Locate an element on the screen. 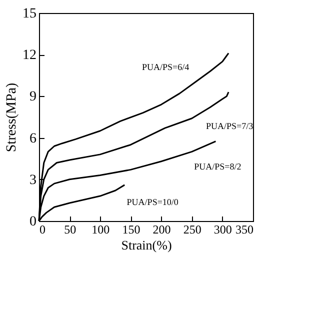 This screenshot has width=320, height=320. x-axis-title: Strain(%) is located at coordinates (146, 245).